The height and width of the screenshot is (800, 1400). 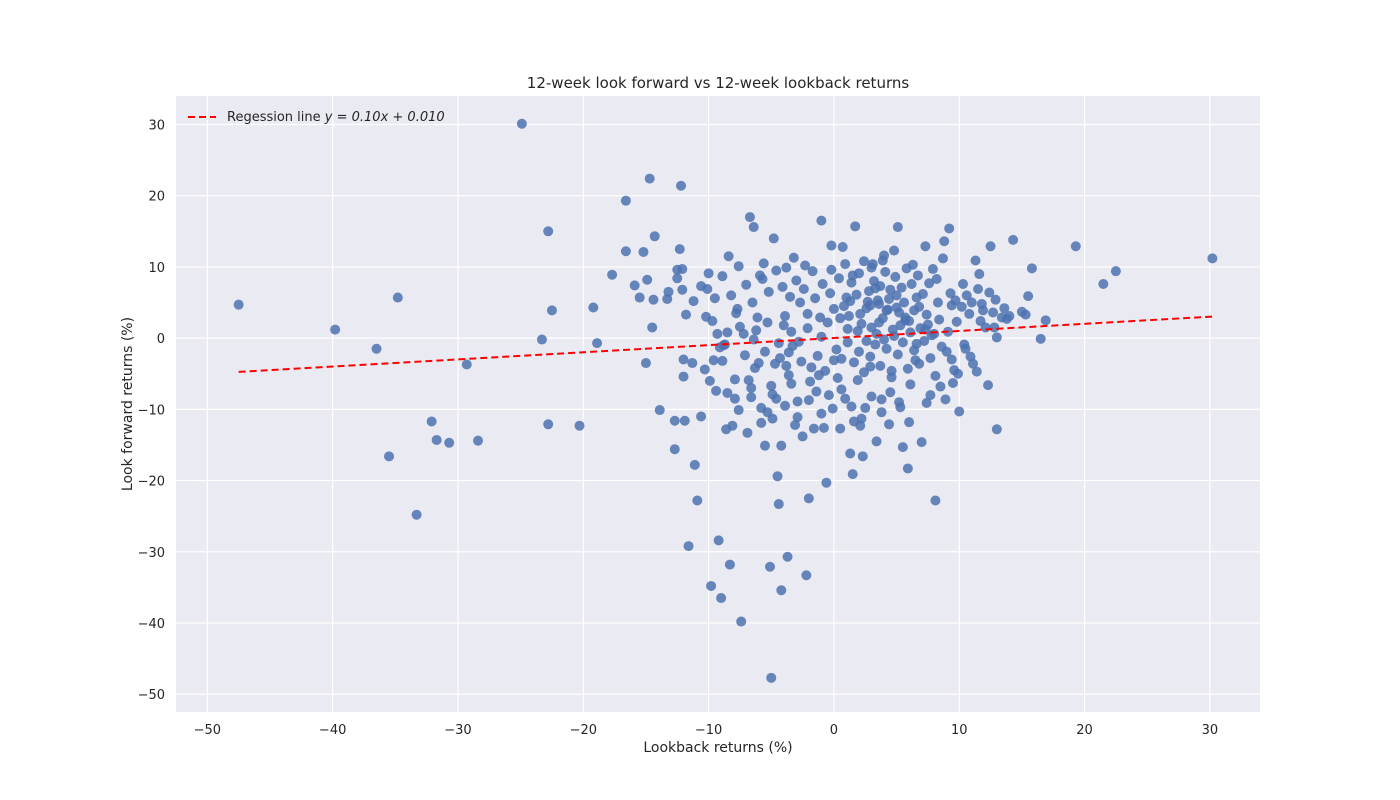 What do you see at coordinates (706, 730) in the screenshot?
I see `x-tick-labels: −50 −40 −30 −20 −10 0 10 20 30` at bounding box center [706, 730].